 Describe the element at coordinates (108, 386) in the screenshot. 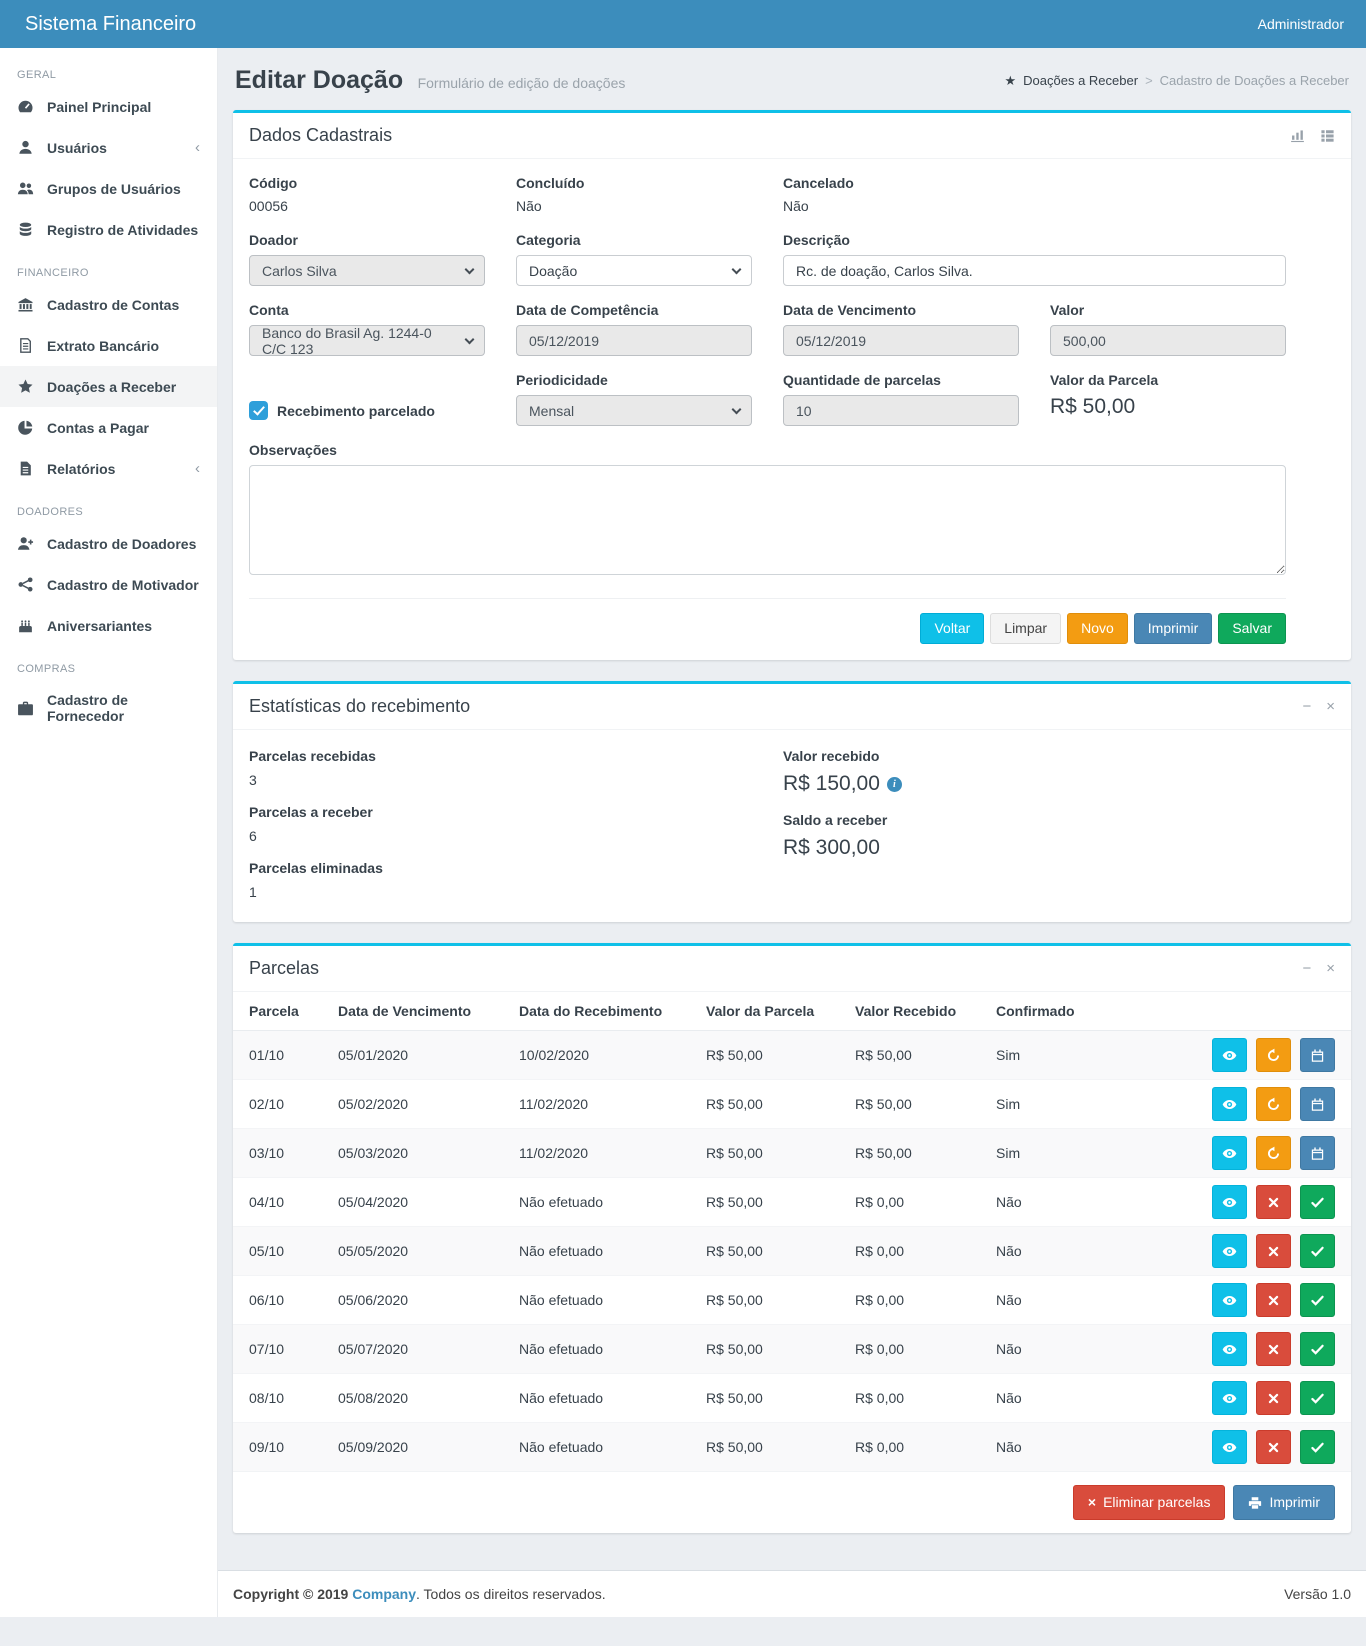

I see `sidebar-item-doacoes-a-receber: Doações a Receber` at that location.